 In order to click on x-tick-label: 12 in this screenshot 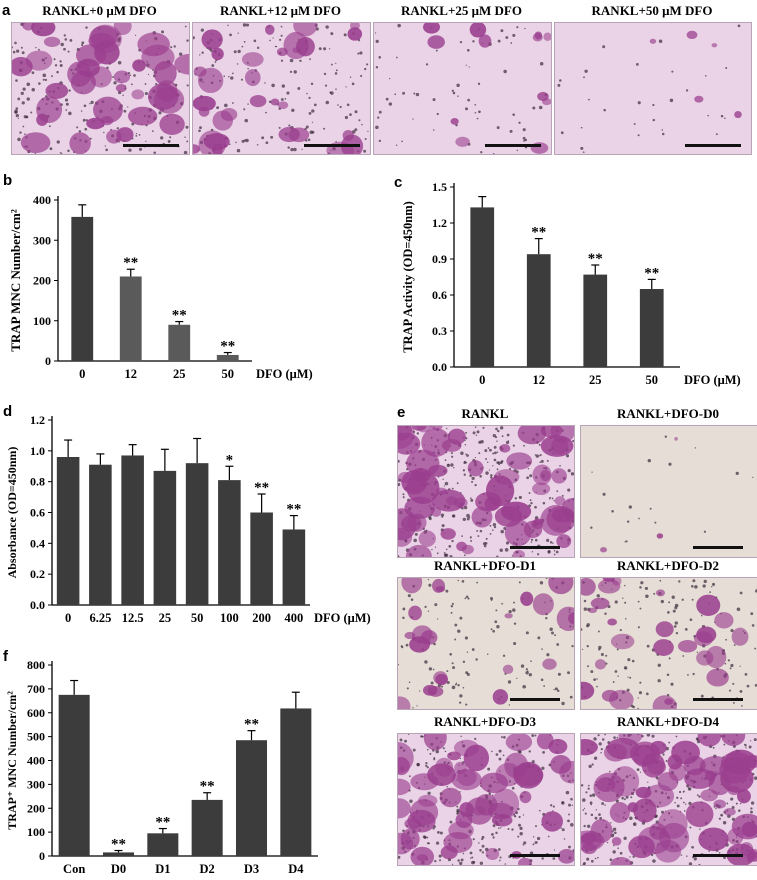, I will do `click(539, 380)`.